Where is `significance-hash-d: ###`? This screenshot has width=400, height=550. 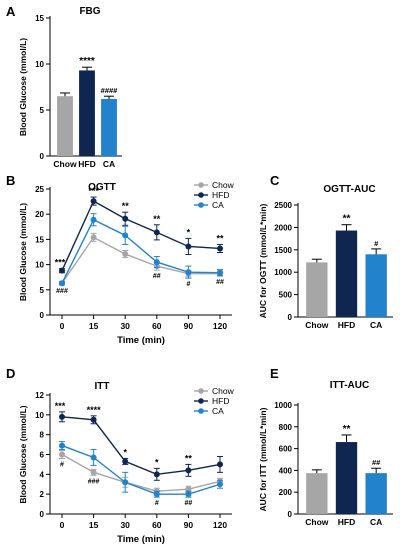 significance-hash-d: ### is located at coordinates (94, 481).